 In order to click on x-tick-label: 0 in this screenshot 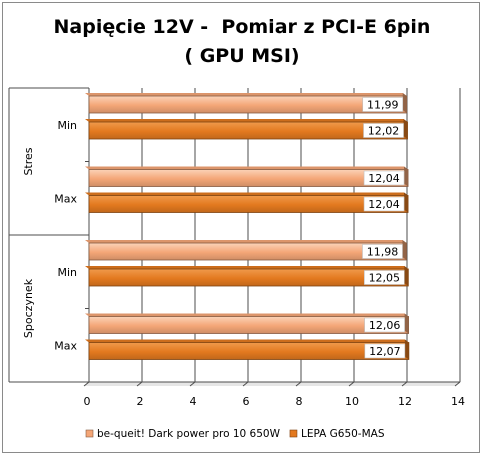, I will do `click(87, 401)`.